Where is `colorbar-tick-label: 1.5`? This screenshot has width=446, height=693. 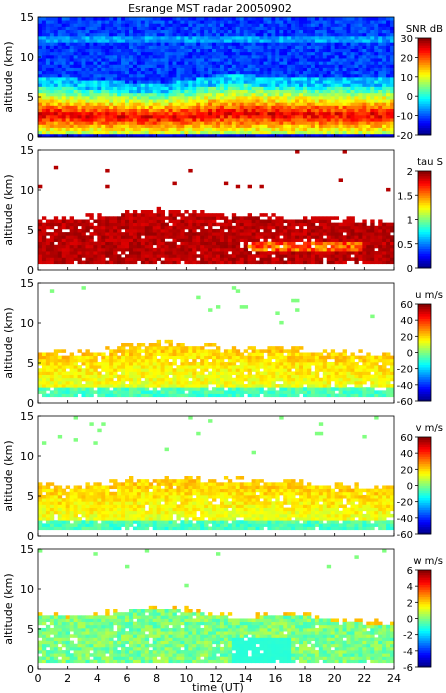 colorbar-tick-label: 1.5 is located at coordinates (405, 196).